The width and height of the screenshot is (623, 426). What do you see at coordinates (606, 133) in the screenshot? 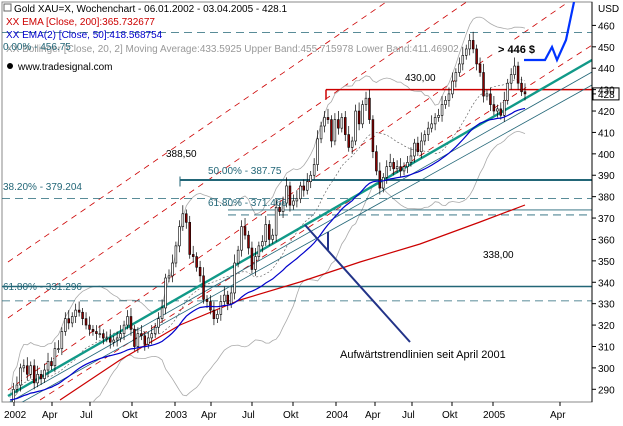
I see `y-tick-label: 410` at bounding box center [606, 133].